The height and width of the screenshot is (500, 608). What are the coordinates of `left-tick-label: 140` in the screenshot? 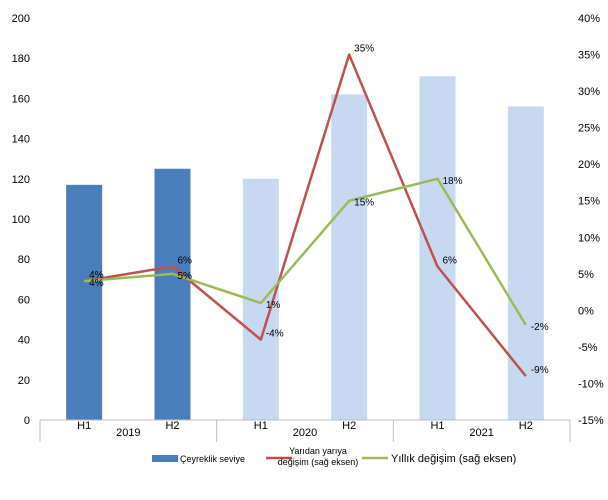 It's located at (21, 140).